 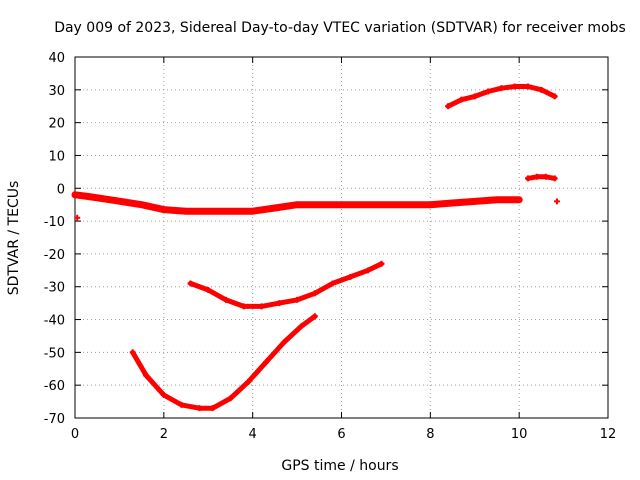 I want to click on x-tick-label: 2, so click(x=164, y=434).